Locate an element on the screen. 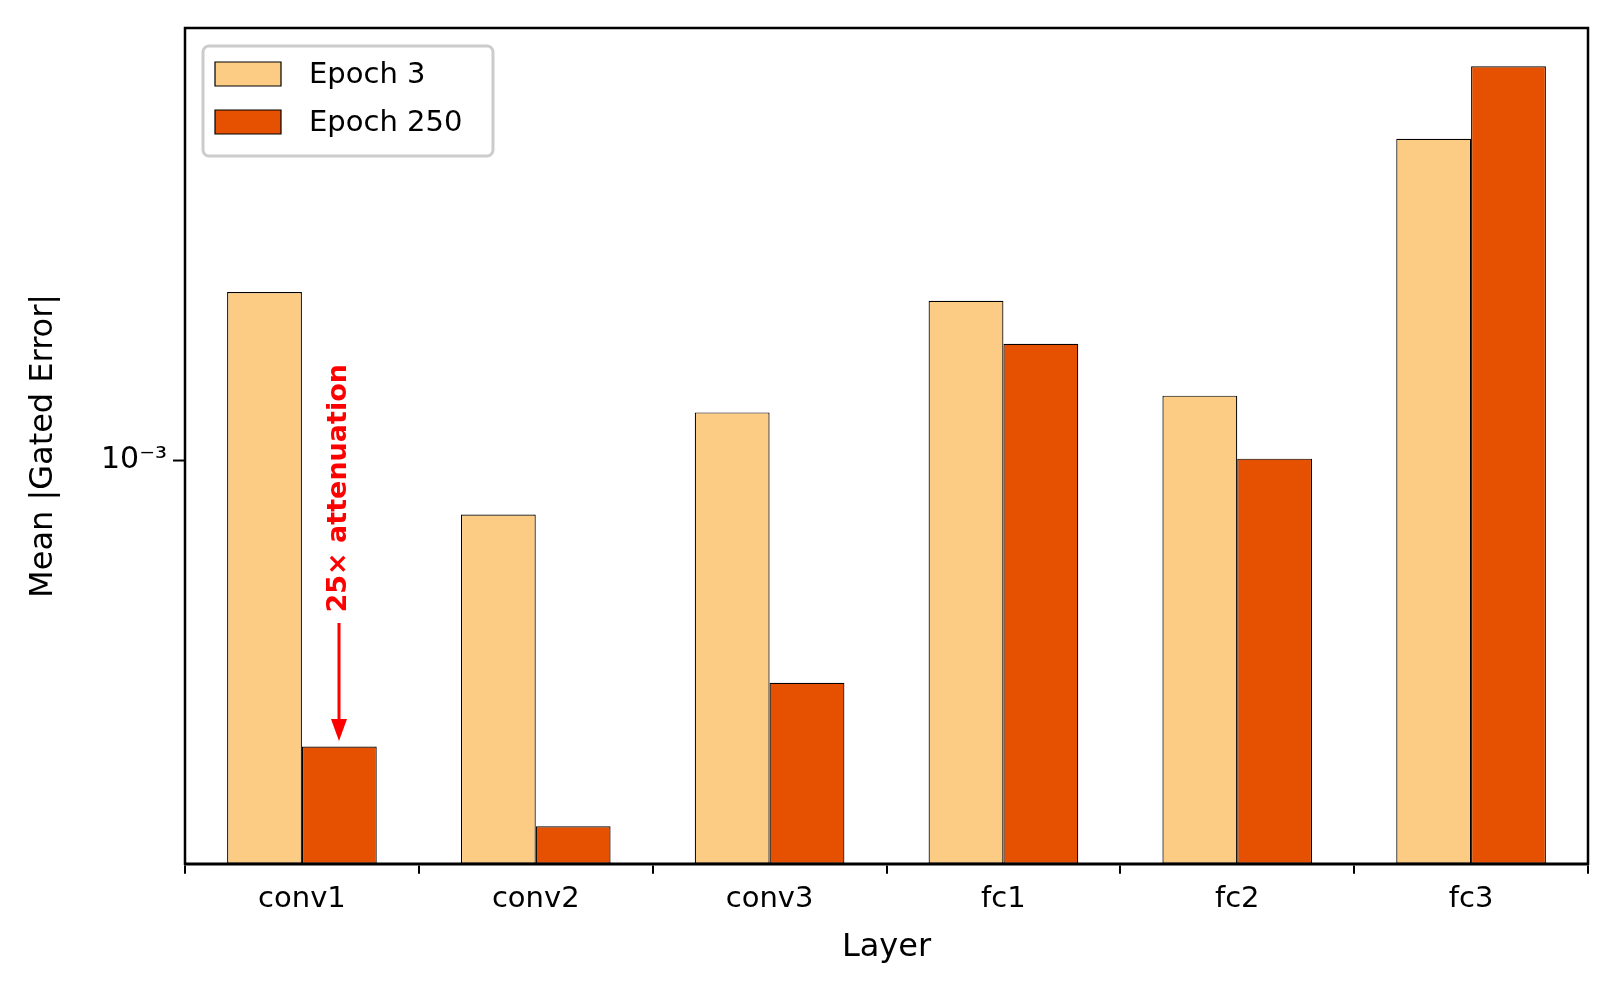 Image resolution: width=1618 pixels, height=985 pixels. x-tick-label: conv3 is located at coordinates (769, 896).